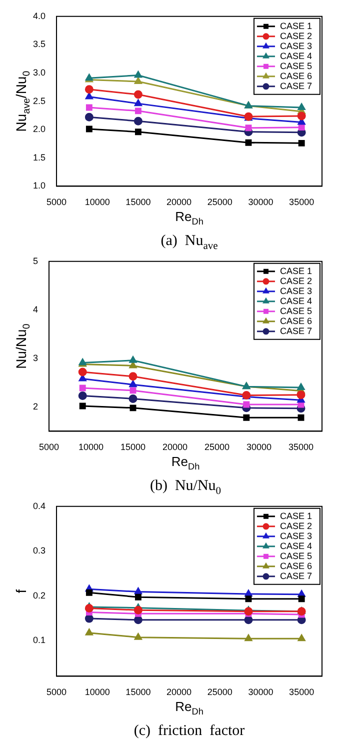 Image resolution: width=340 pixels, height=753 pixels. I want to click on y-axis-title: f, so click(20, 591).